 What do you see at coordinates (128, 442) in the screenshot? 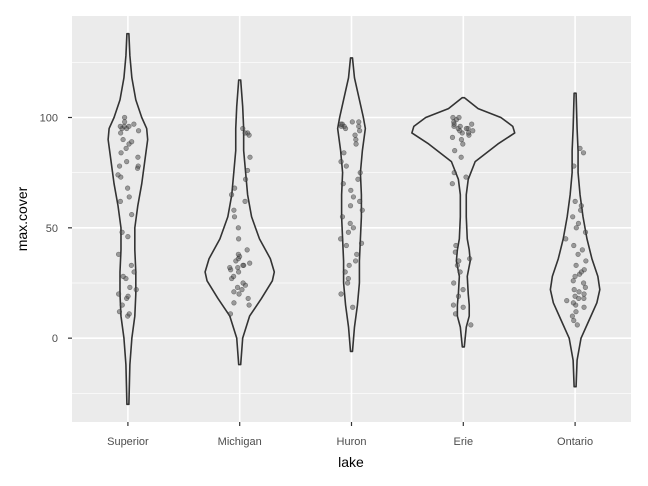
I see `x-tick-label: Superior` at bounding box center [128, 442].